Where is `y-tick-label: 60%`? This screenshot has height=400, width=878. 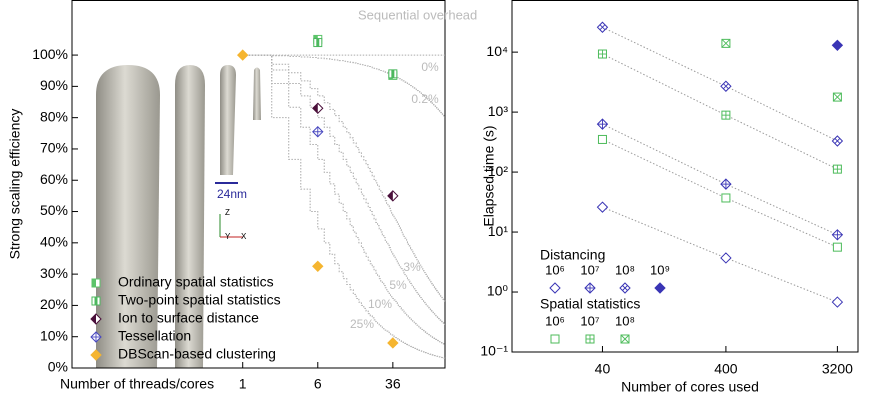
y-tick-label: 60% is located at coordinates (54, 179).